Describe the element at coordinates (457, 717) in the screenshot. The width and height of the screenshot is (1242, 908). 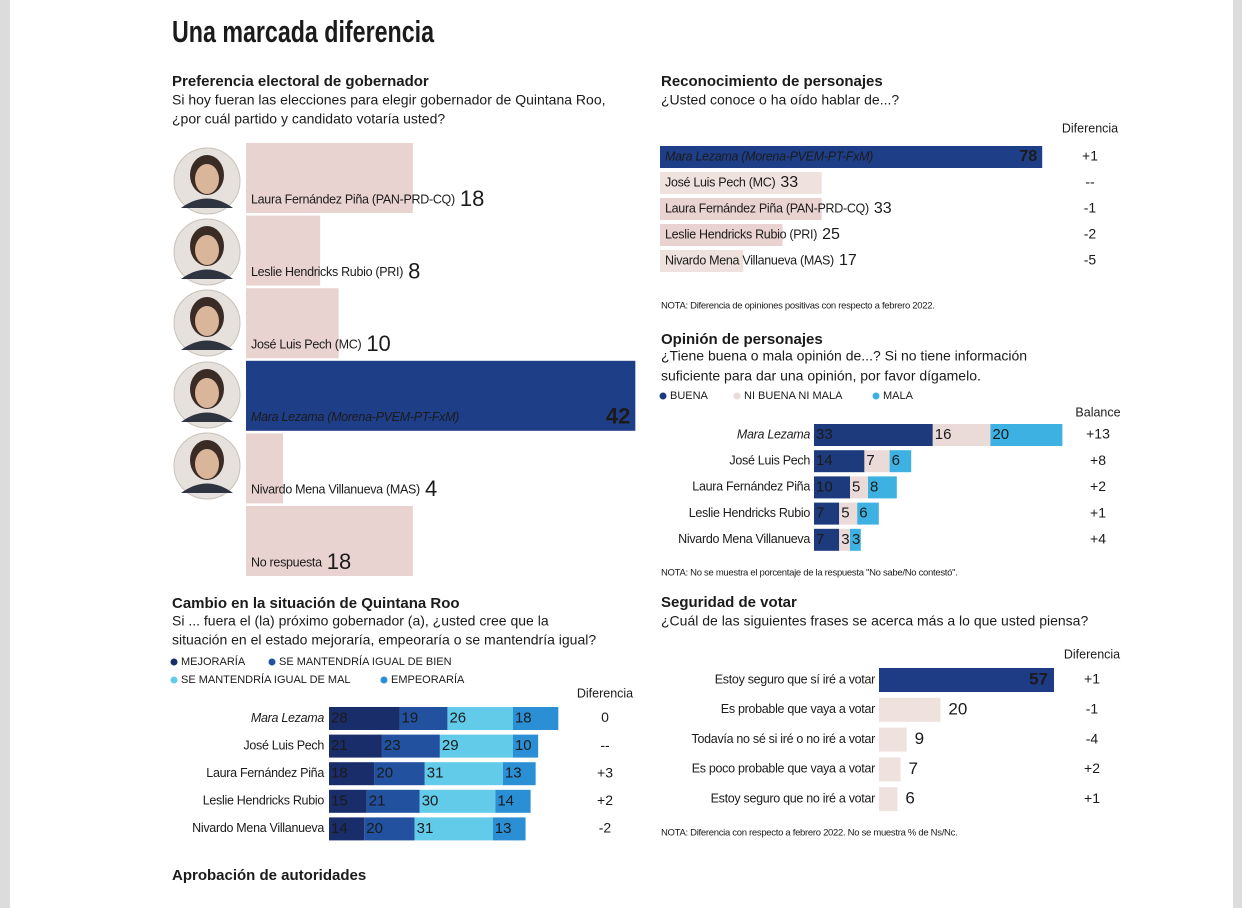
I see `value-label: 26` at that location.